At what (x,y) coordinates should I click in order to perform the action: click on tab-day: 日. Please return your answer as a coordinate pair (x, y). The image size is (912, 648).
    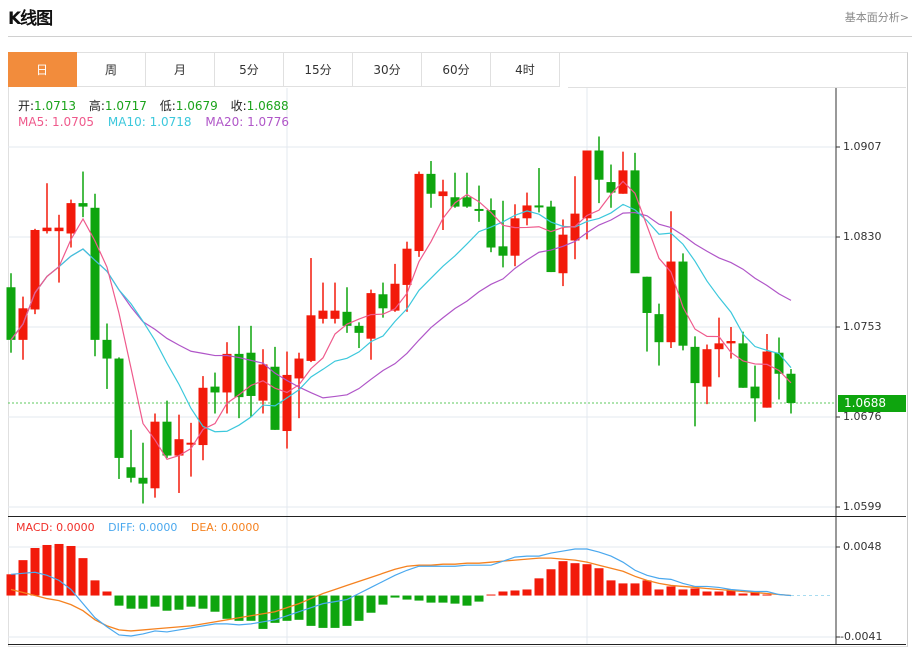
    Looking at the image, I should click on (42, 69).